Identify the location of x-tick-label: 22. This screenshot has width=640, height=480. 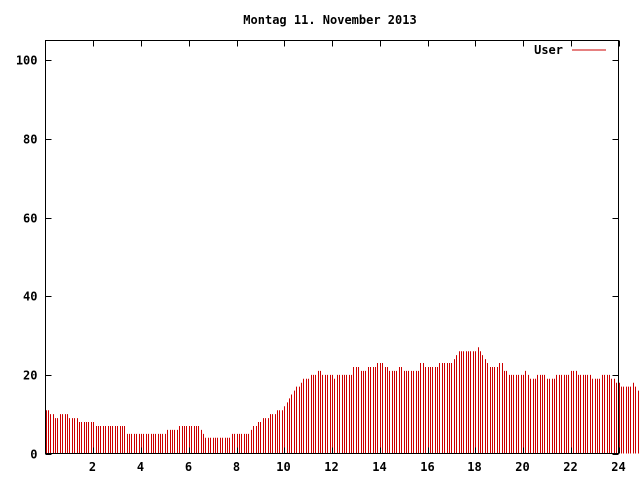
(570, 467).